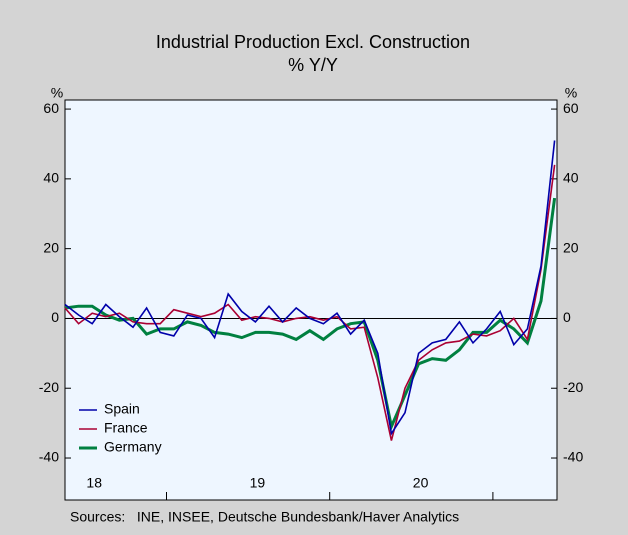 Image resolution: width=628 pixels, height=535 pixels. Describe the element at coordinates (573, 387) in the screenshot. I see `y2-tick-label: -20` at that location.